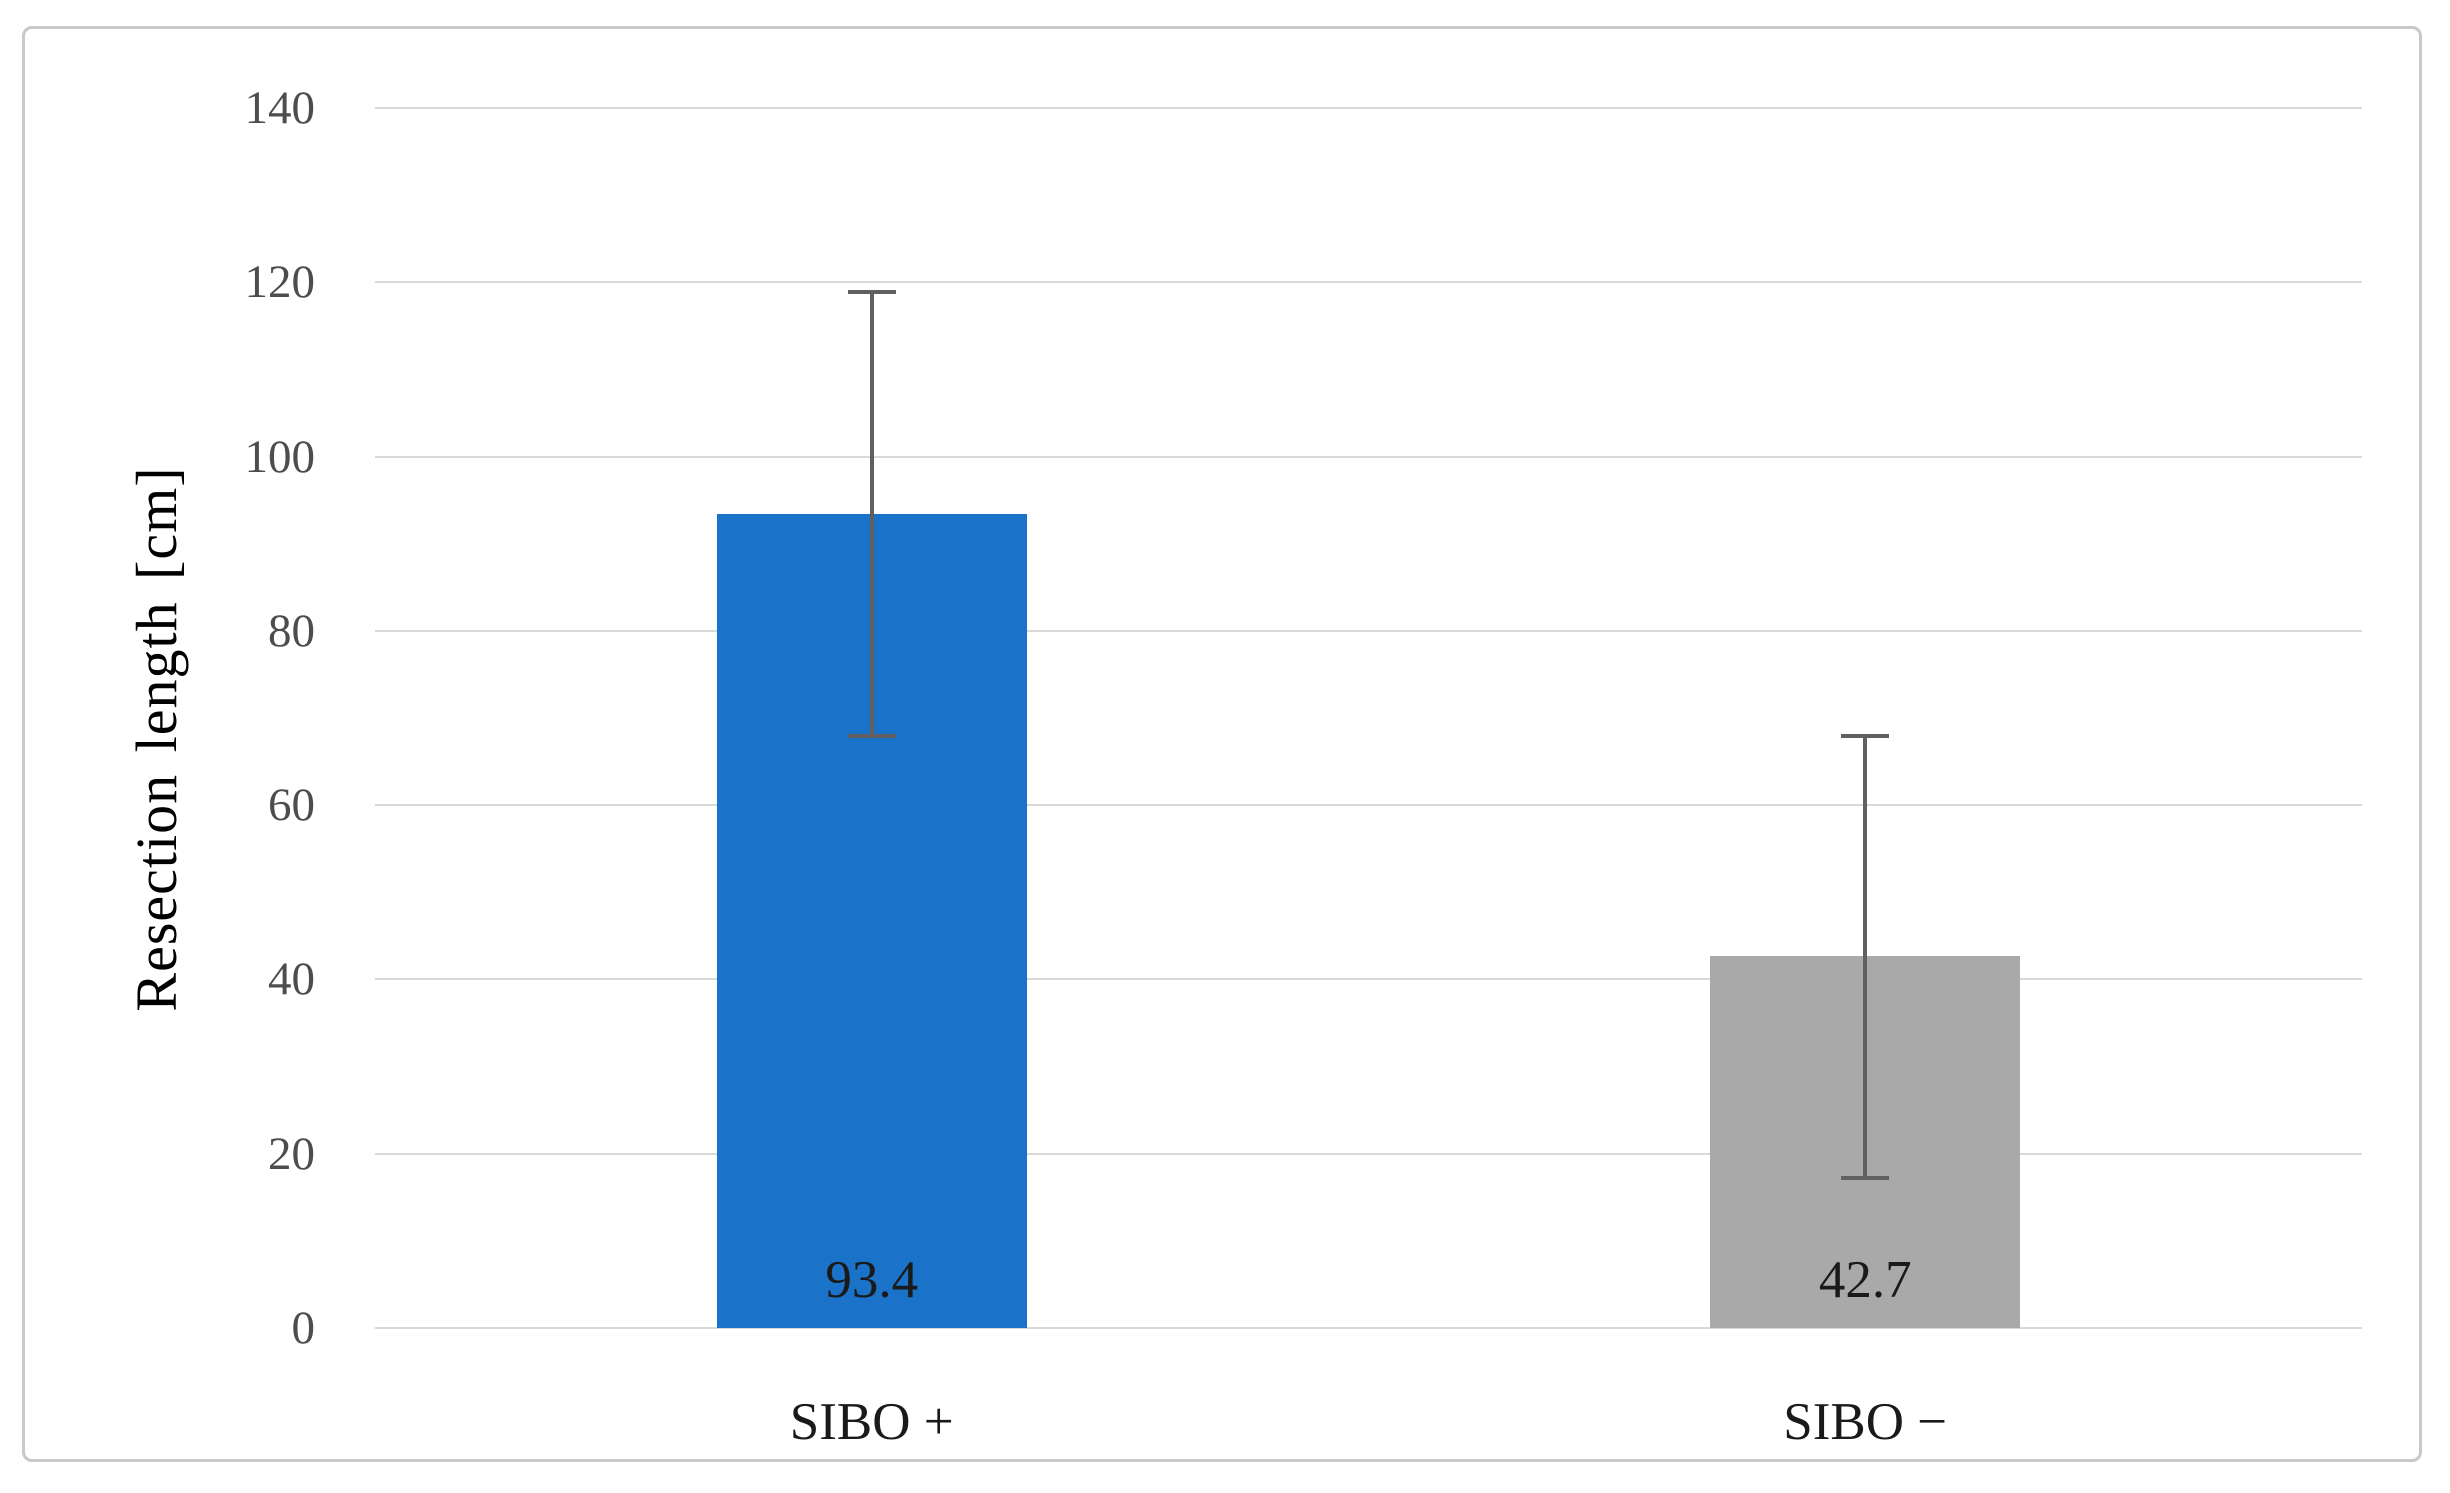 This screenshot has width=2450, height=1493. What do you see at coordinates (280, 456) in the screenshot?
I see `y-tick-label: 100` at bounding box center [280, 456].